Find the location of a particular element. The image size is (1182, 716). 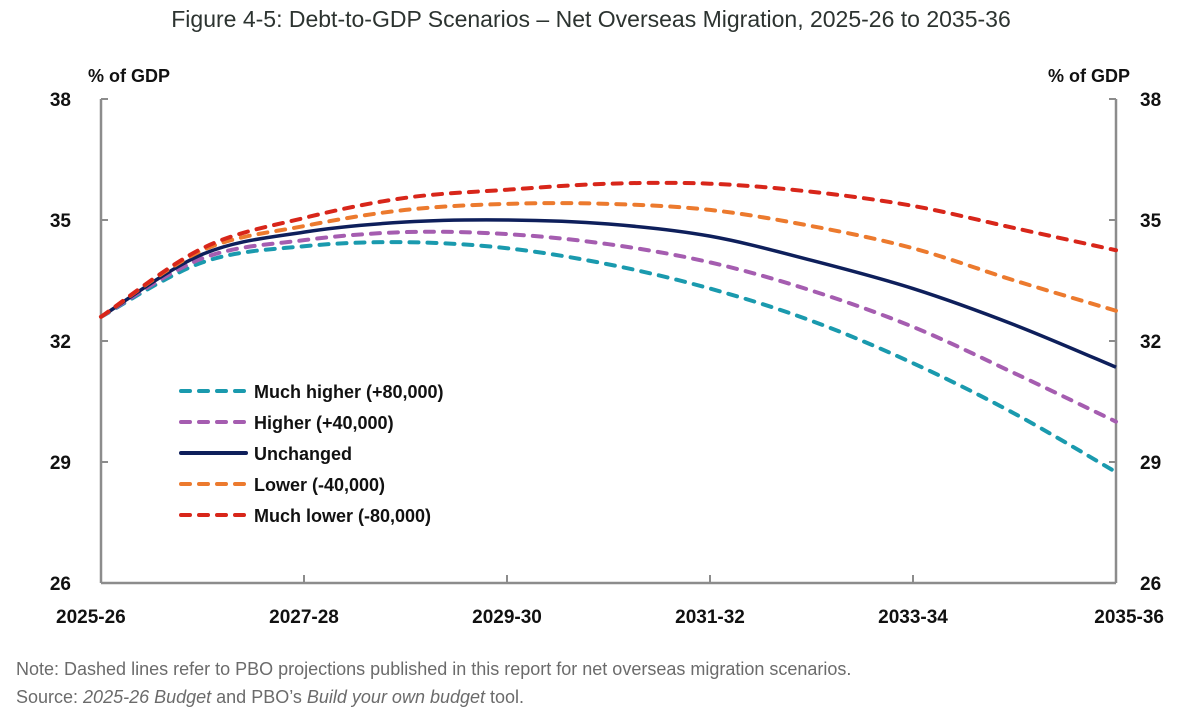

x-tick-label: 2029-30 is located at coordinates (507, 617).